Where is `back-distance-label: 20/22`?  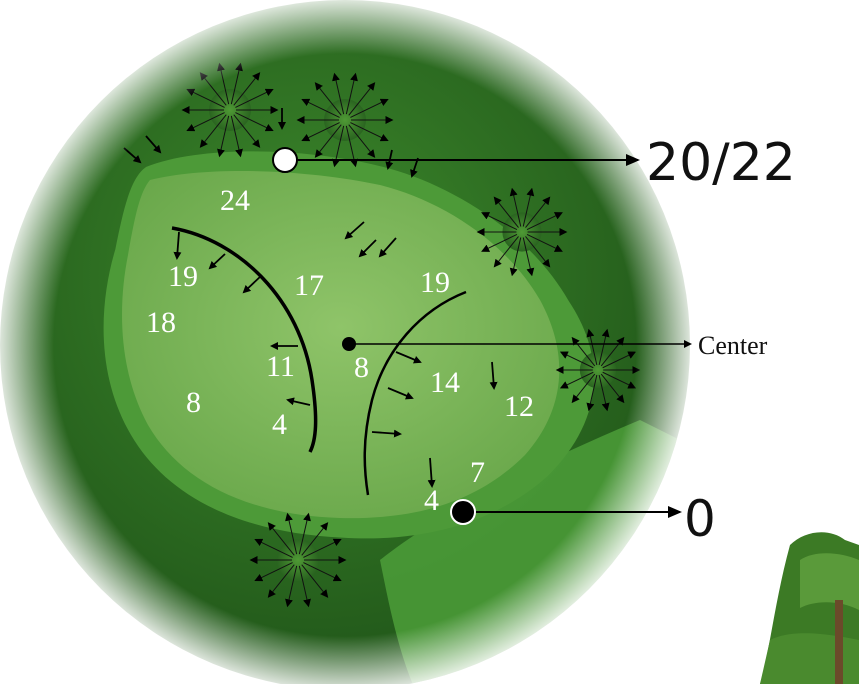
back-distance-label: 20/22 is located at coordinates (721, 163).